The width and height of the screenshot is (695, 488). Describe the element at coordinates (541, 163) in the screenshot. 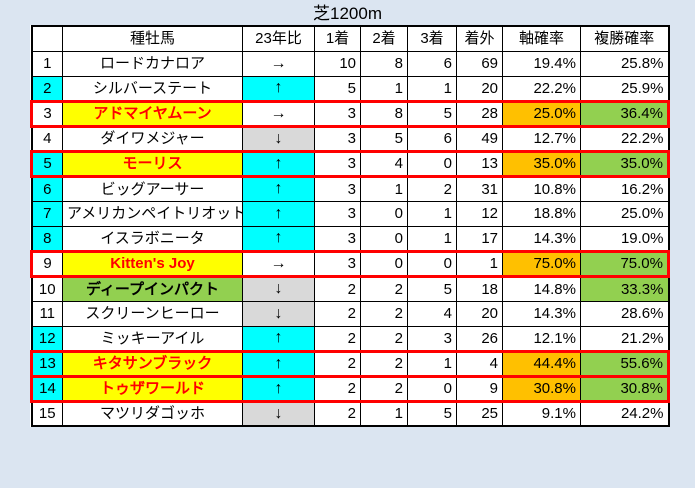

I see `axis-prob-cell: 35.0%` at that location.